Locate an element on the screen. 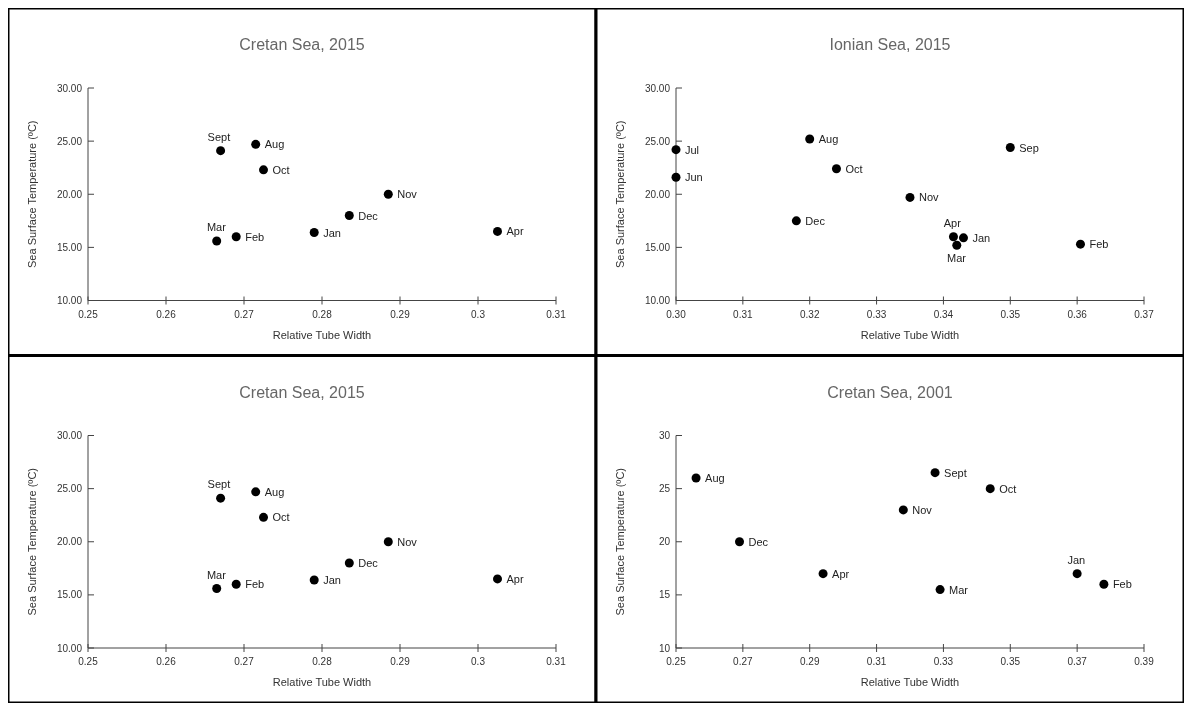 The width and height of the screenshot is (1192, 711). chart-title: Cretan Sea, 2001 is located at coordinates (890, 392).